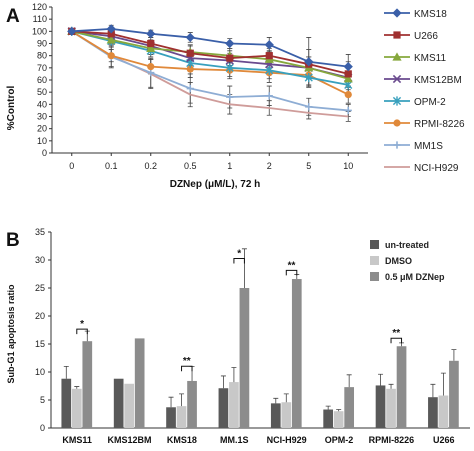 This screenshot has width=474, height=451. I want to click on legend-marker-mm1s, so click(397, 145).